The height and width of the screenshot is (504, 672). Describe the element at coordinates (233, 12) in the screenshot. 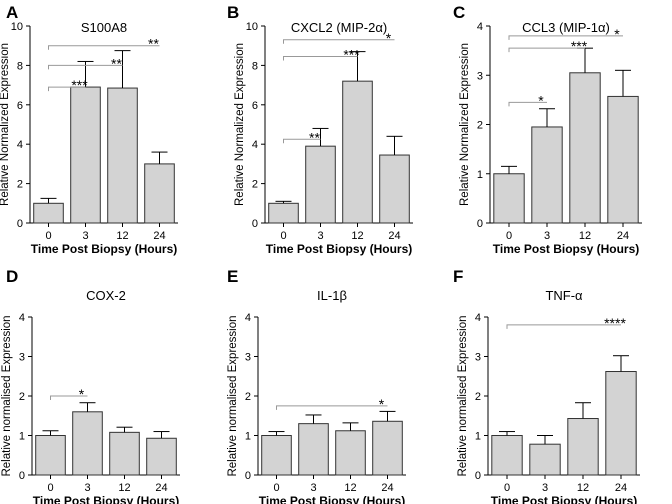

I see `panel-letter: B` at that location.